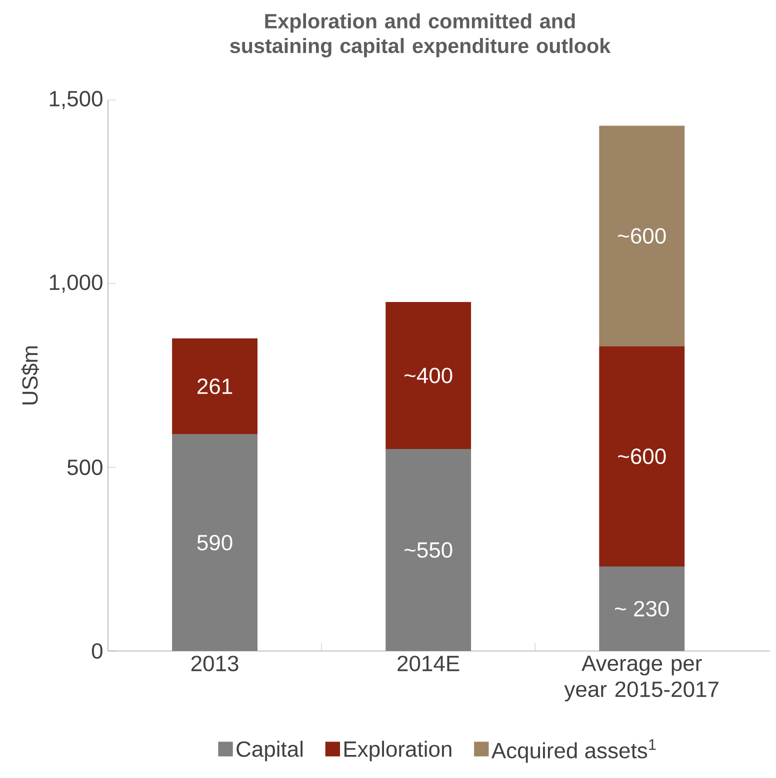 This screenshot has height=778, width=776. I want to click on y-axis-title: US$m, so click(30, 375).